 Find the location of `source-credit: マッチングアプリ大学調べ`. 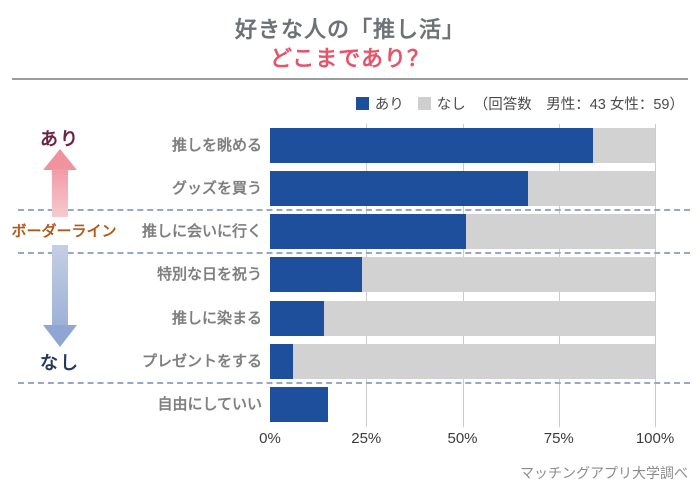

source-credit: マッチングアプリ大学調べ is located at coordinates (604, 473).